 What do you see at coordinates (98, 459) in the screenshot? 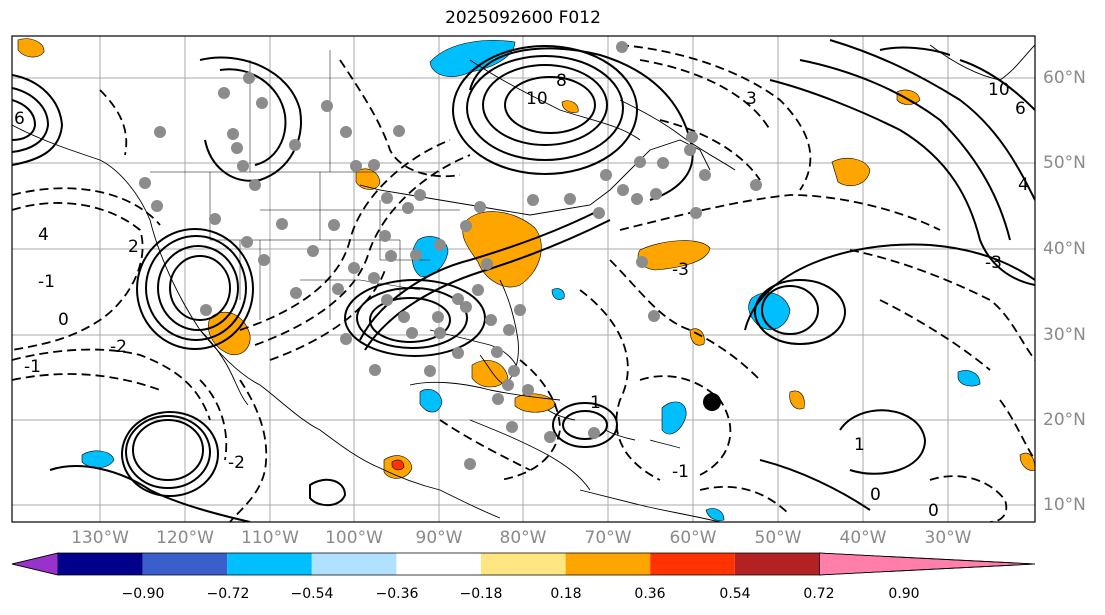
I see `blue-patch-pacific` at bounding box center [98, 459].